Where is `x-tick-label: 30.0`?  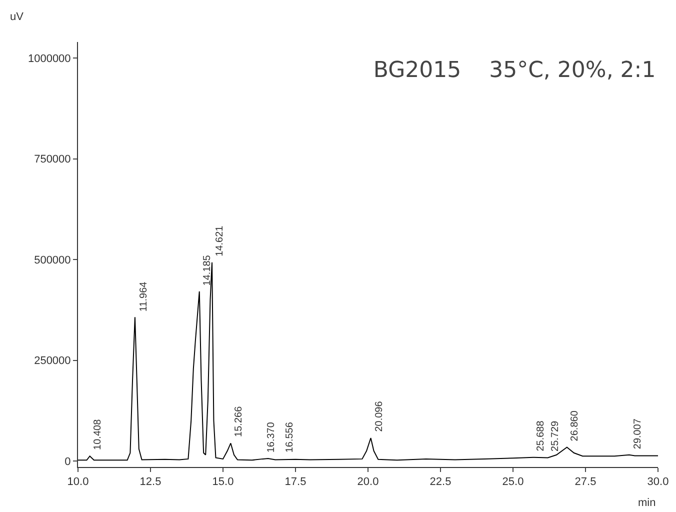
x-tick-label: 30.0 is located at coordinates (658, 482).